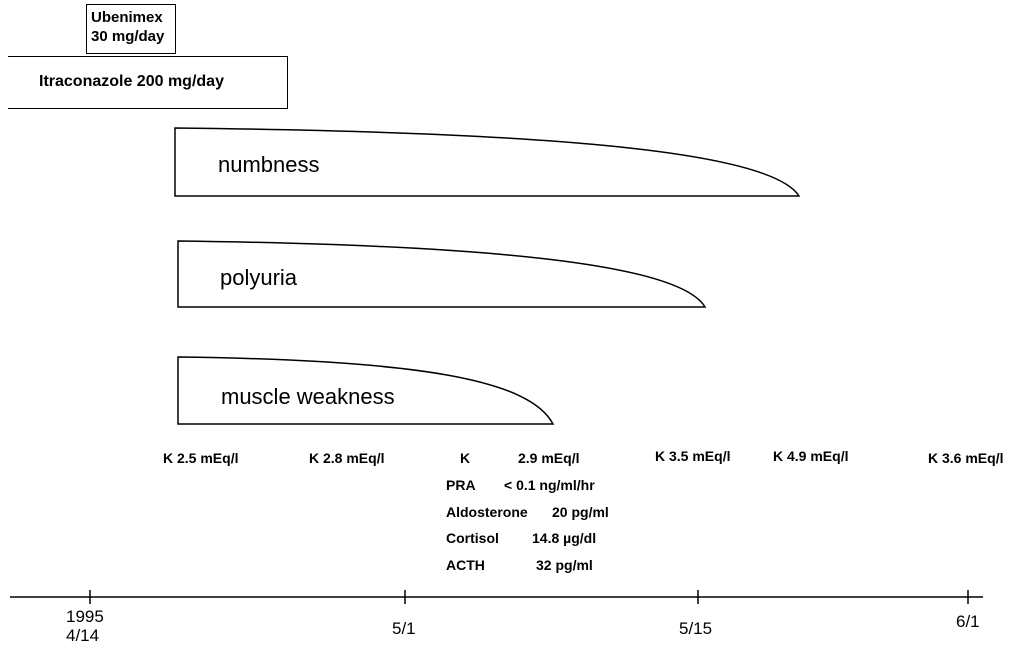  Describe the element at coordinates (85, 616) in the screenshot. I see `axis-year-label: 1995` at that location.